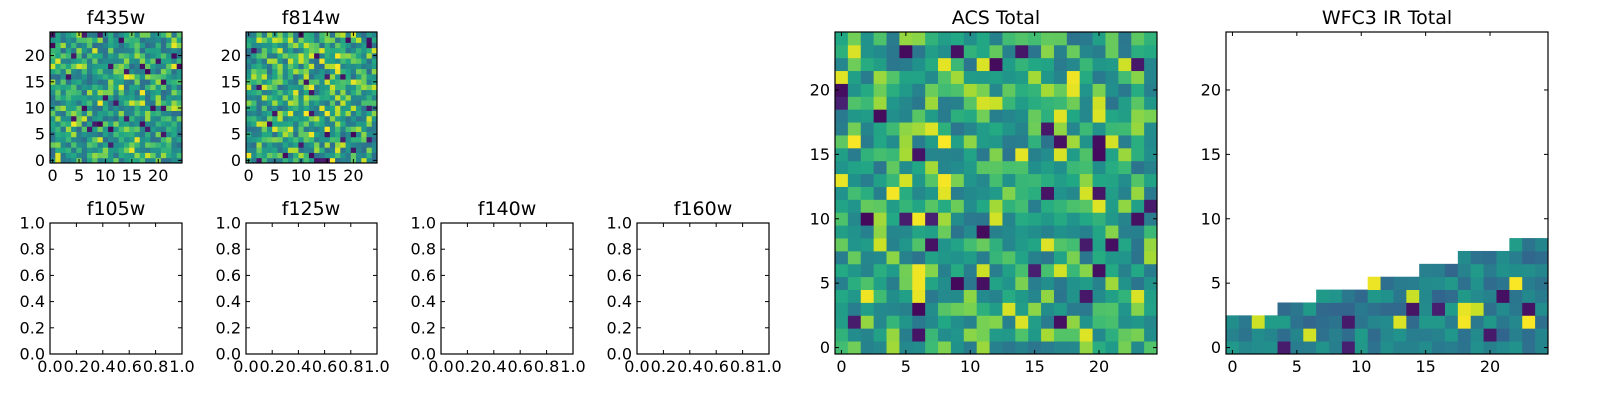  What do you see at coordinates (1099, 366) in the screenshot?
I see `x-tick-label: 20` at bounding box center [1099, 366].